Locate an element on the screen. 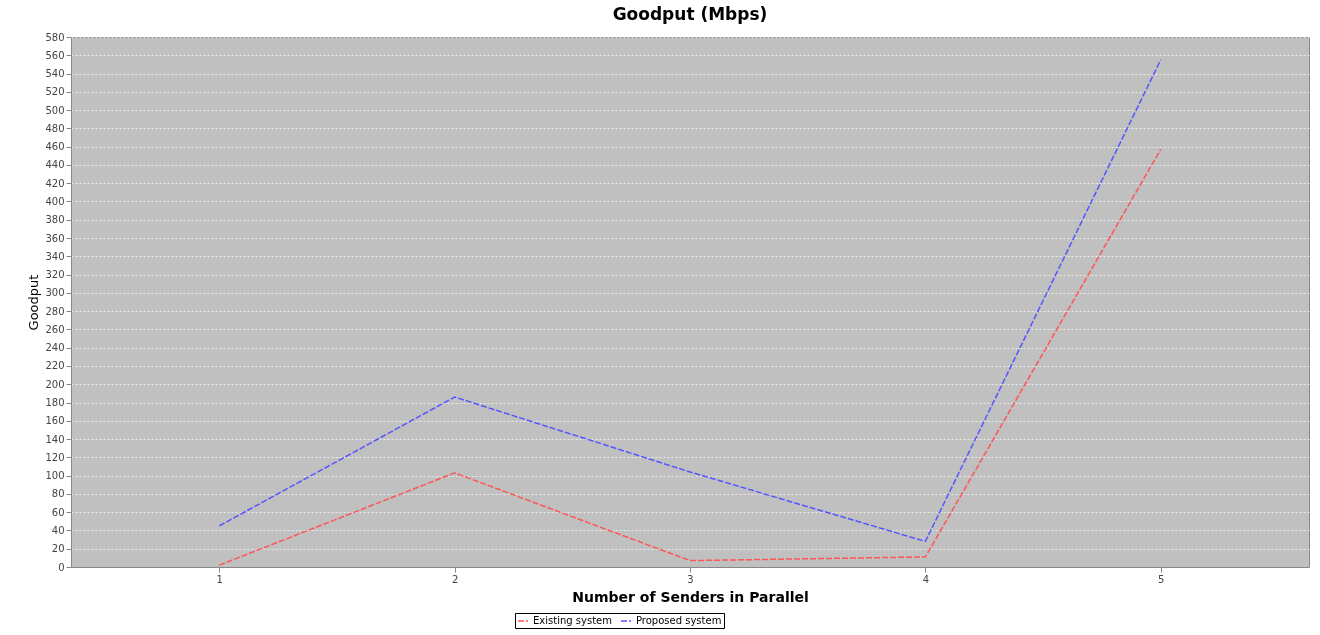  x-tick-label: 5 is located at coordinates (1161, 579).